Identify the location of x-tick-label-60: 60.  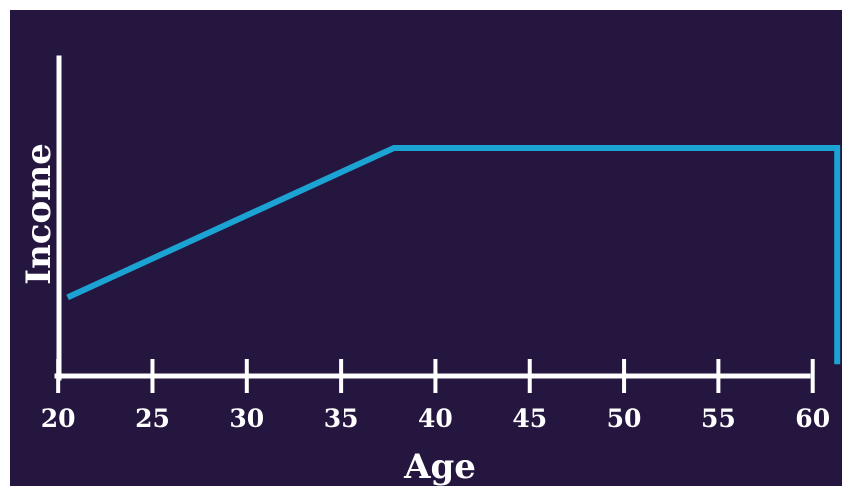
(812, 418).